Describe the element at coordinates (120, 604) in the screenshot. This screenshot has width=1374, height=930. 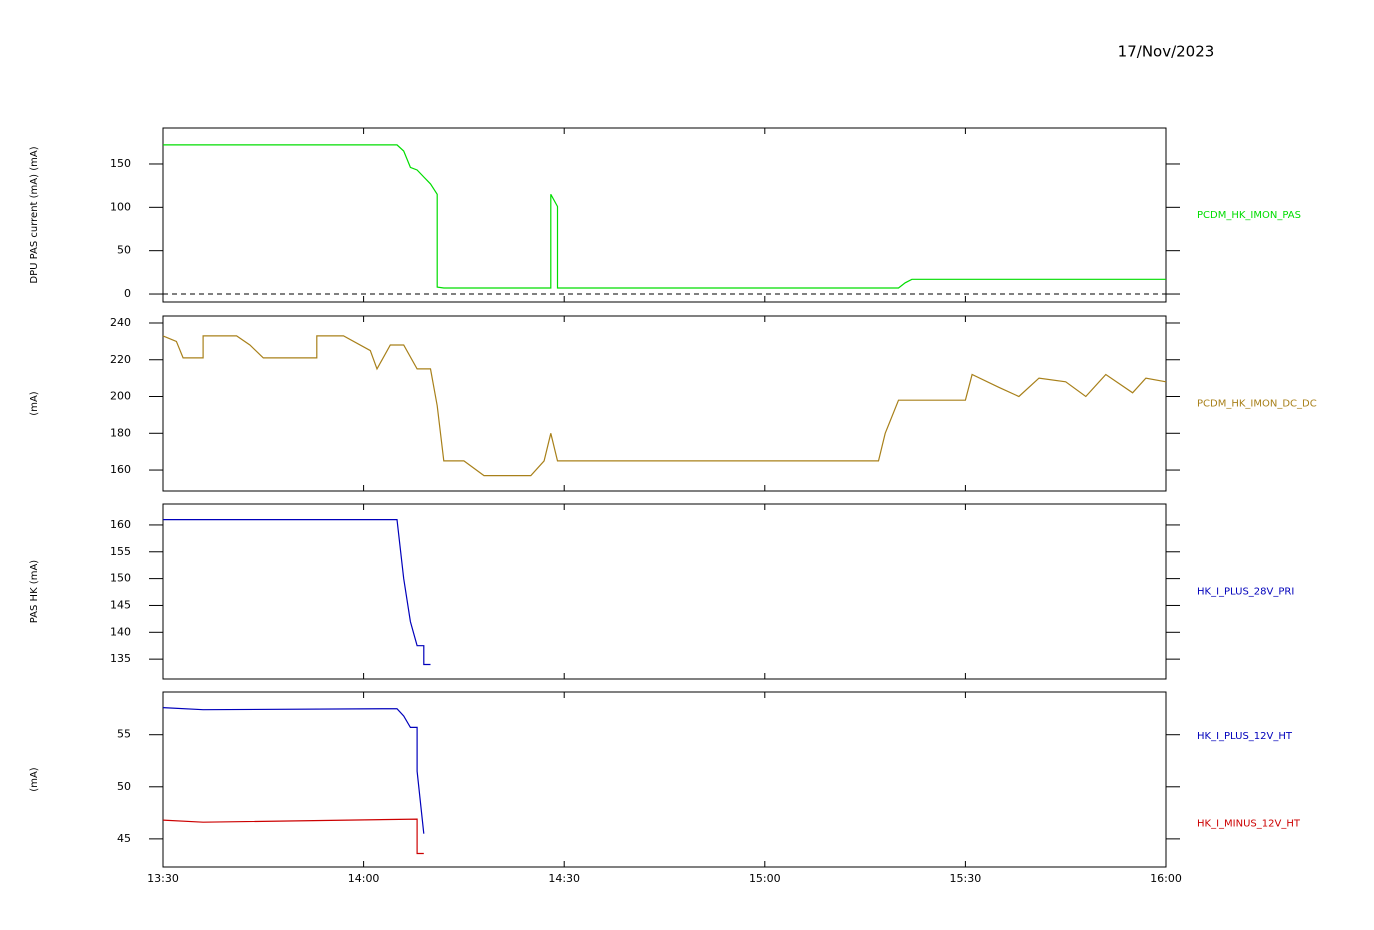
I see `y-tick-label: 145` at that location.